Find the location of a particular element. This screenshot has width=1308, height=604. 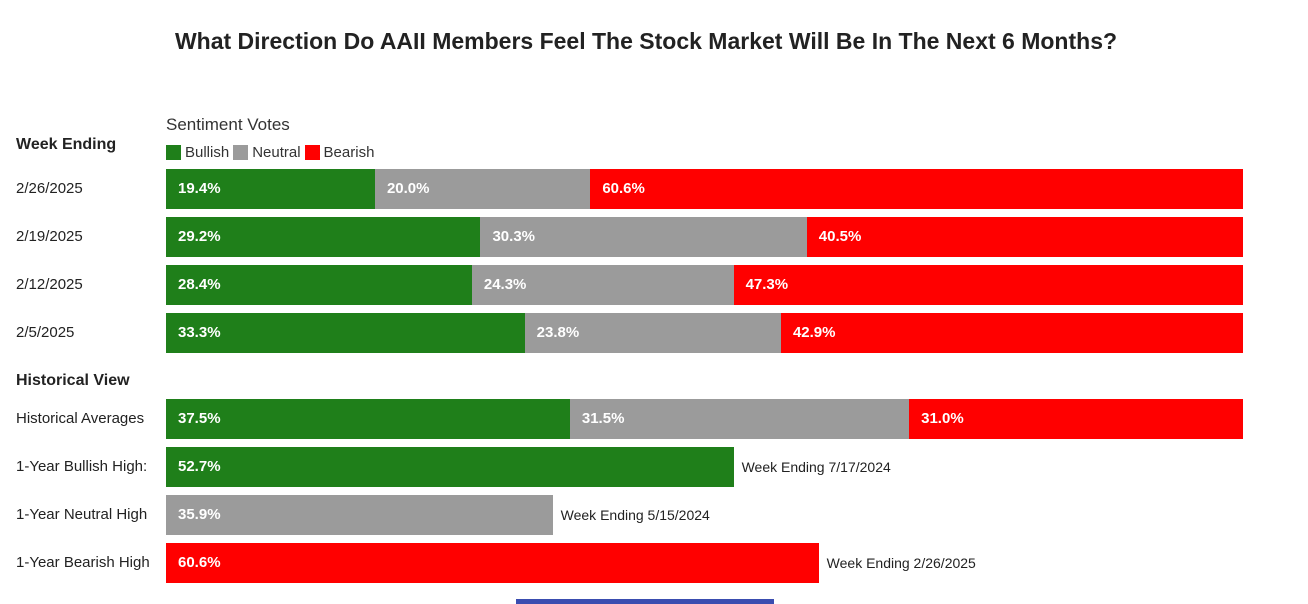

historical-view-heading: Historical View is located at coordinates (73, 380).